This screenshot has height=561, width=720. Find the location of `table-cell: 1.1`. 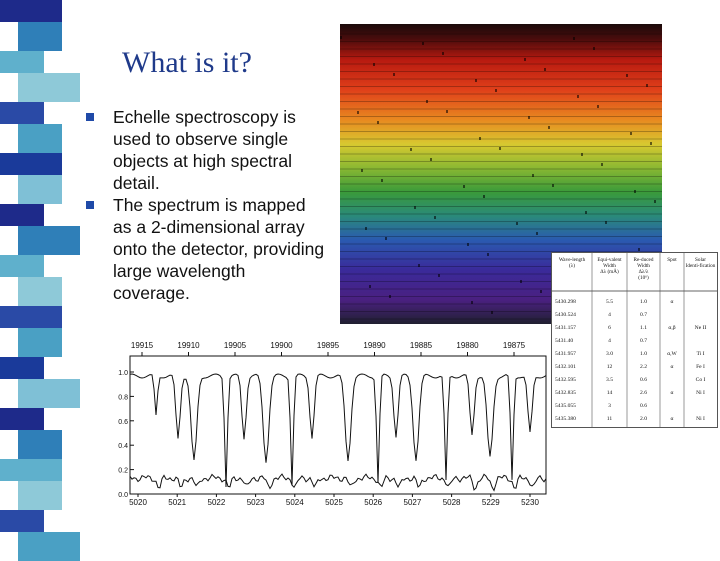

table-cell: 1.1 is located at coordinates (643, 328).